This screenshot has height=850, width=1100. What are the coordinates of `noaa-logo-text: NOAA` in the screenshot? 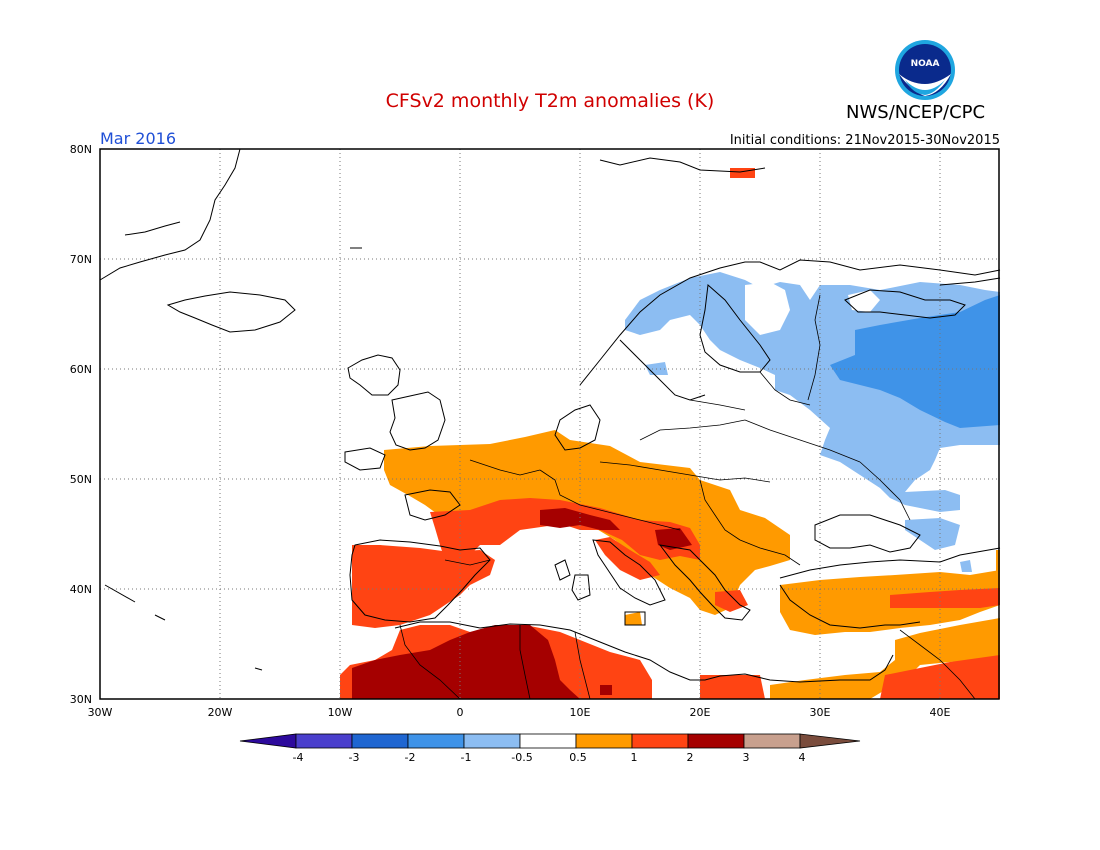 It's located at (925, 64).